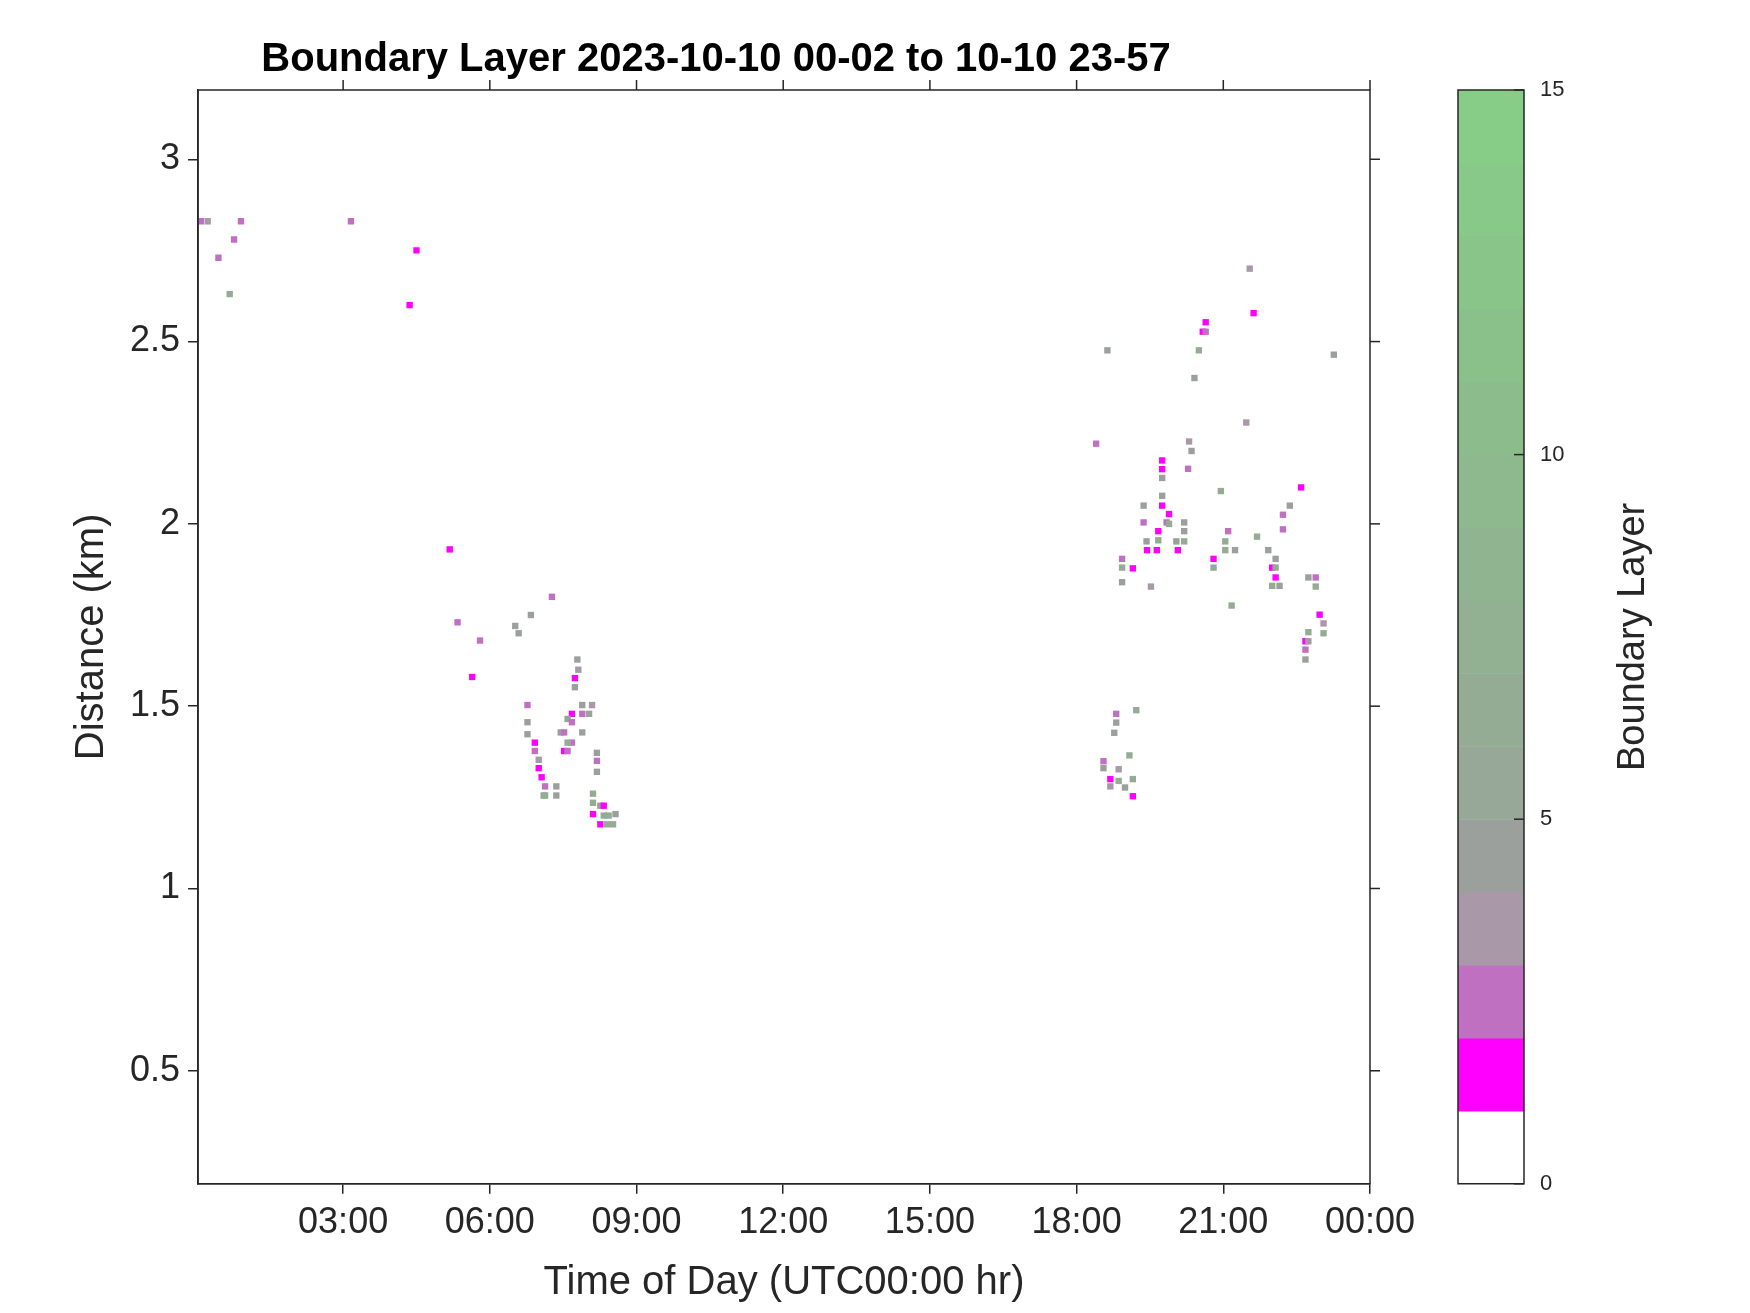  What do you see at coordinates (170, 521) in the screenshot?
I see `y-tick-label: 2` at bounding box center [170, 521].